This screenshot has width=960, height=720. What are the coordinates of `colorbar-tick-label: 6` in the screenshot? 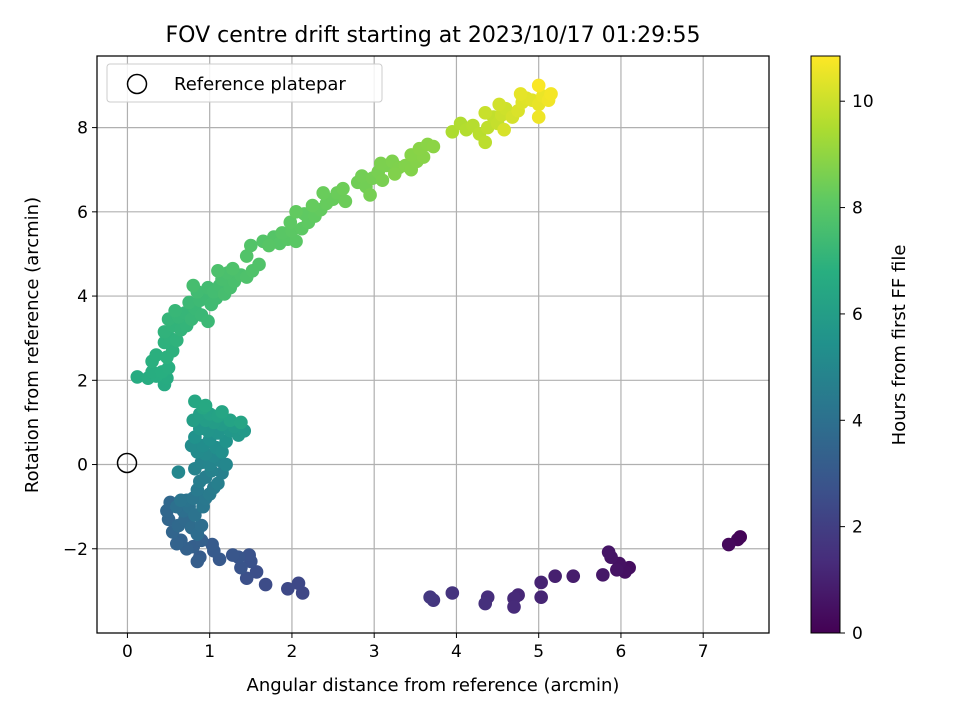 It's located at (857, 315).